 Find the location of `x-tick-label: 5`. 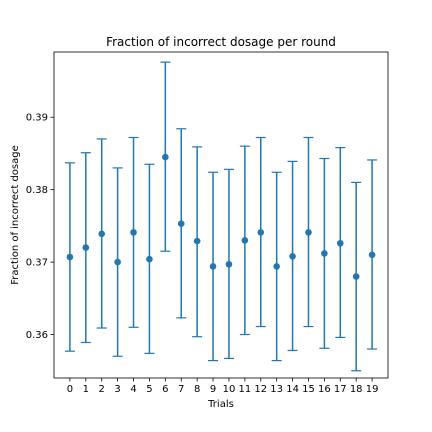

x-tick-label: 5 is located at coordinates (149, 389).